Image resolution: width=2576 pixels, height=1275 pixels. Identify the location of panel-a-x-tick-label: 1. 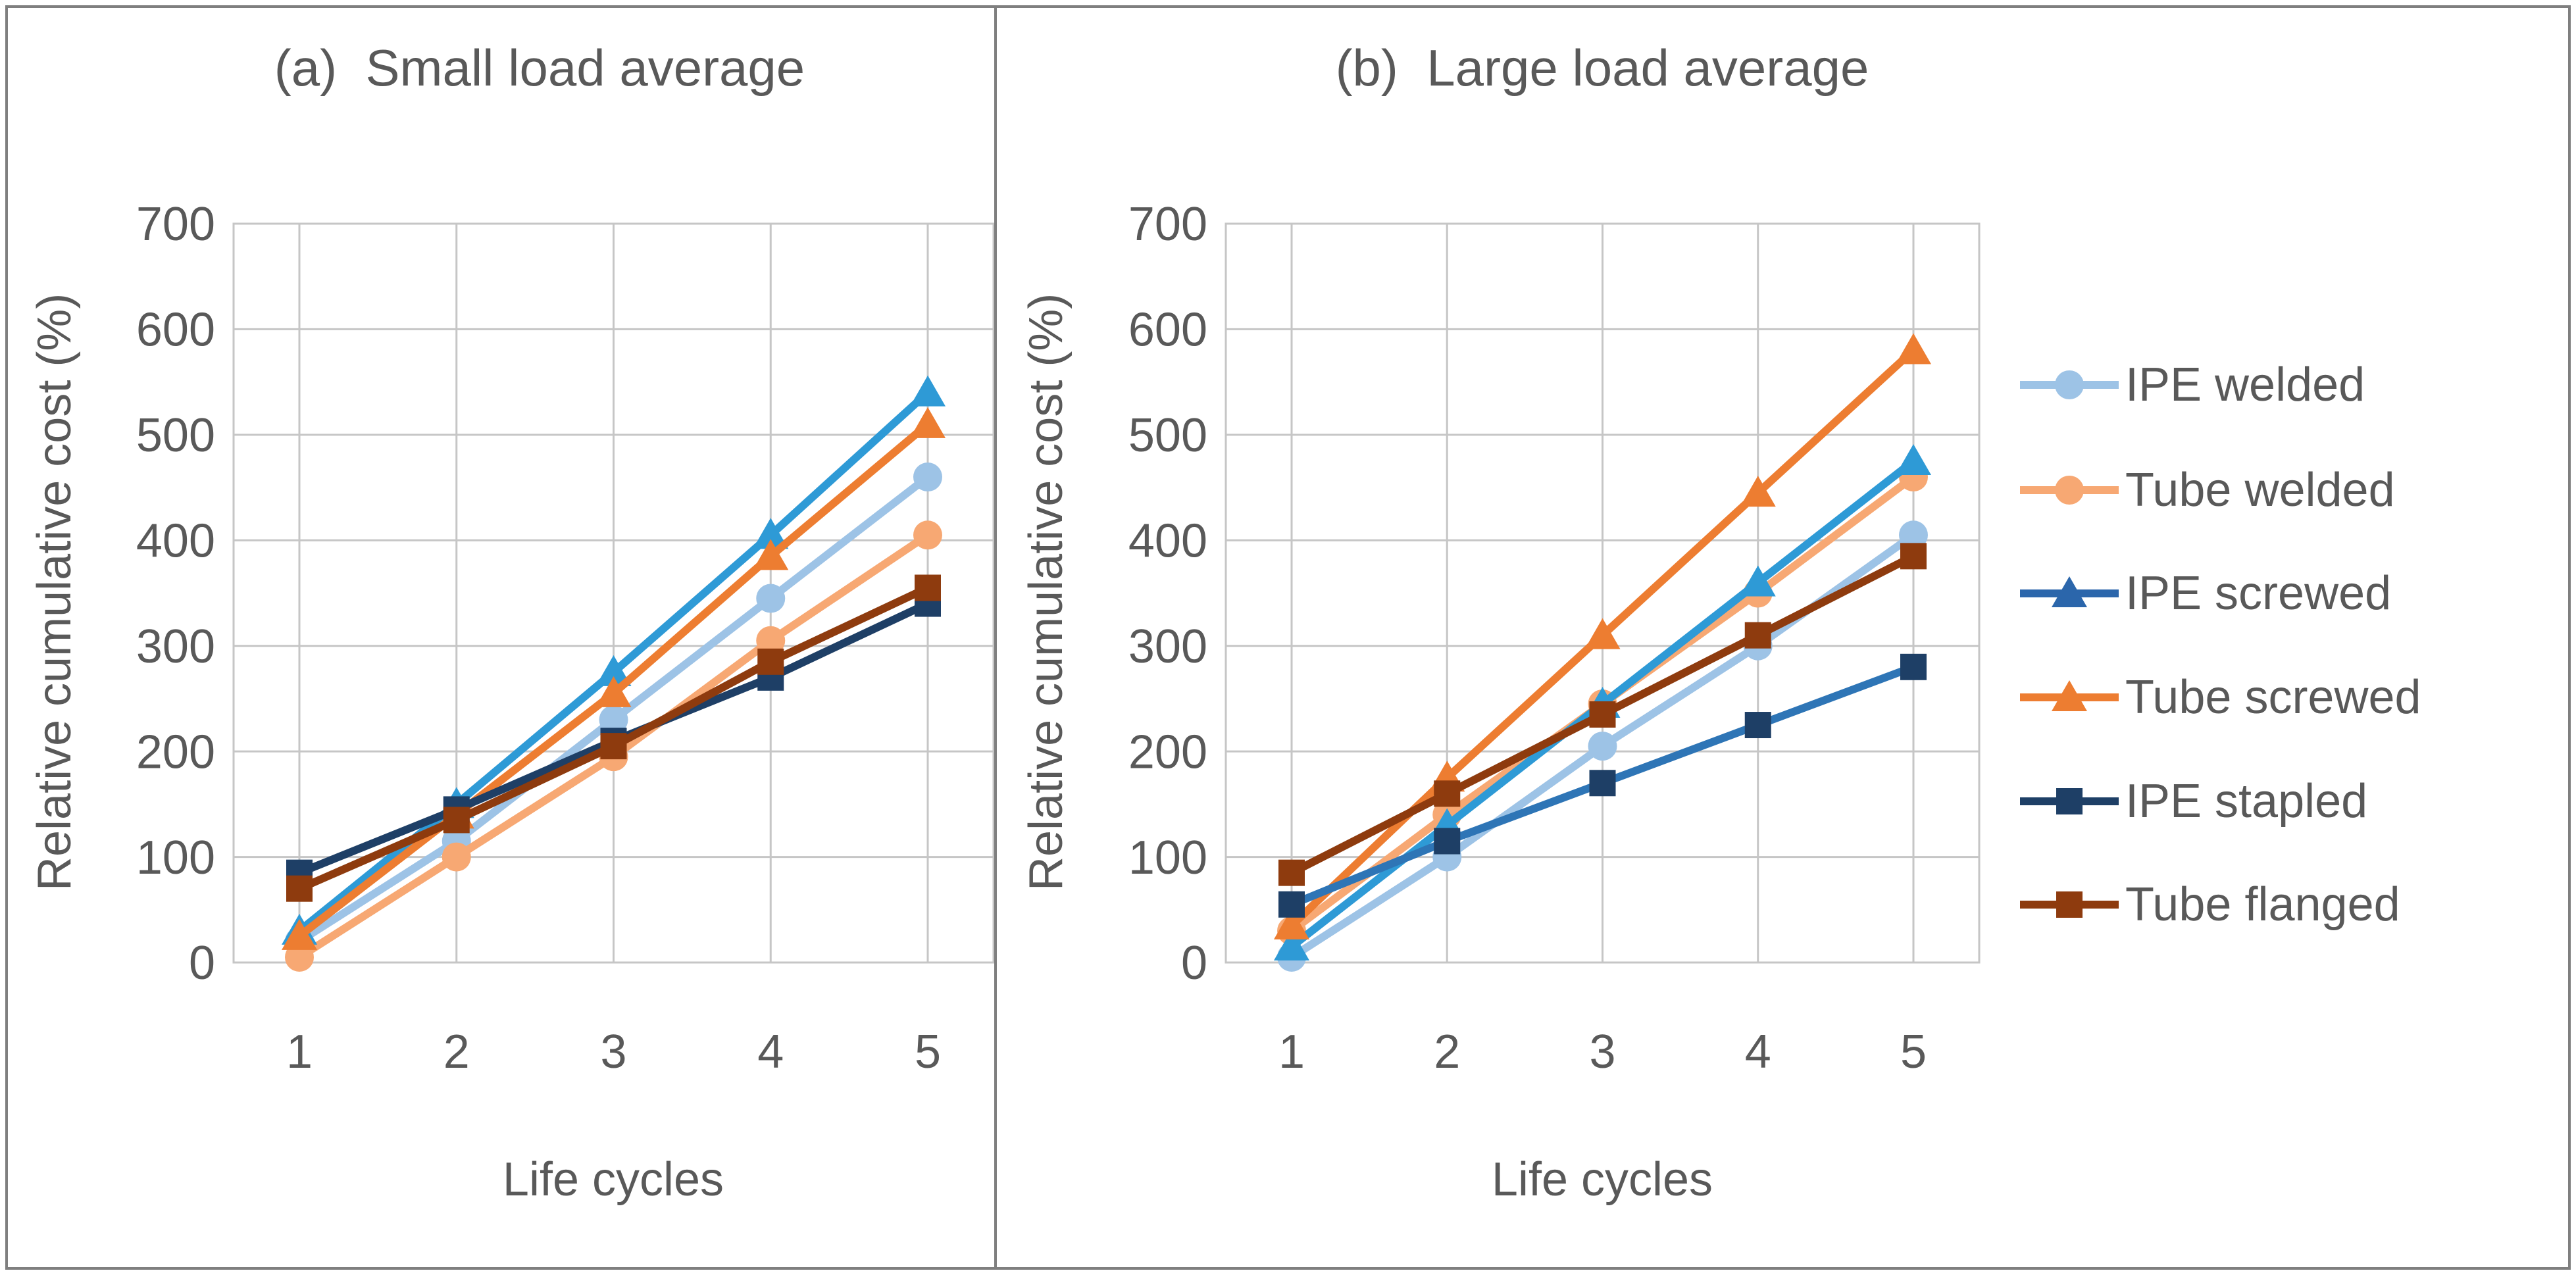
(299, 1052).